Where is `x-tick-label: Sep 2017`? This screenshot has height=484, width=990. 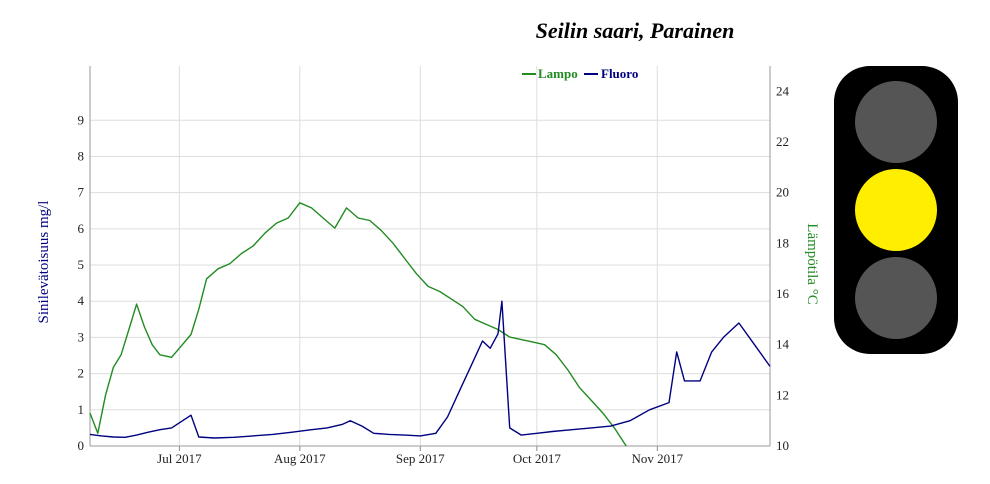
x-tick-label: Sep 2017 is located at coordinates (420, 458).